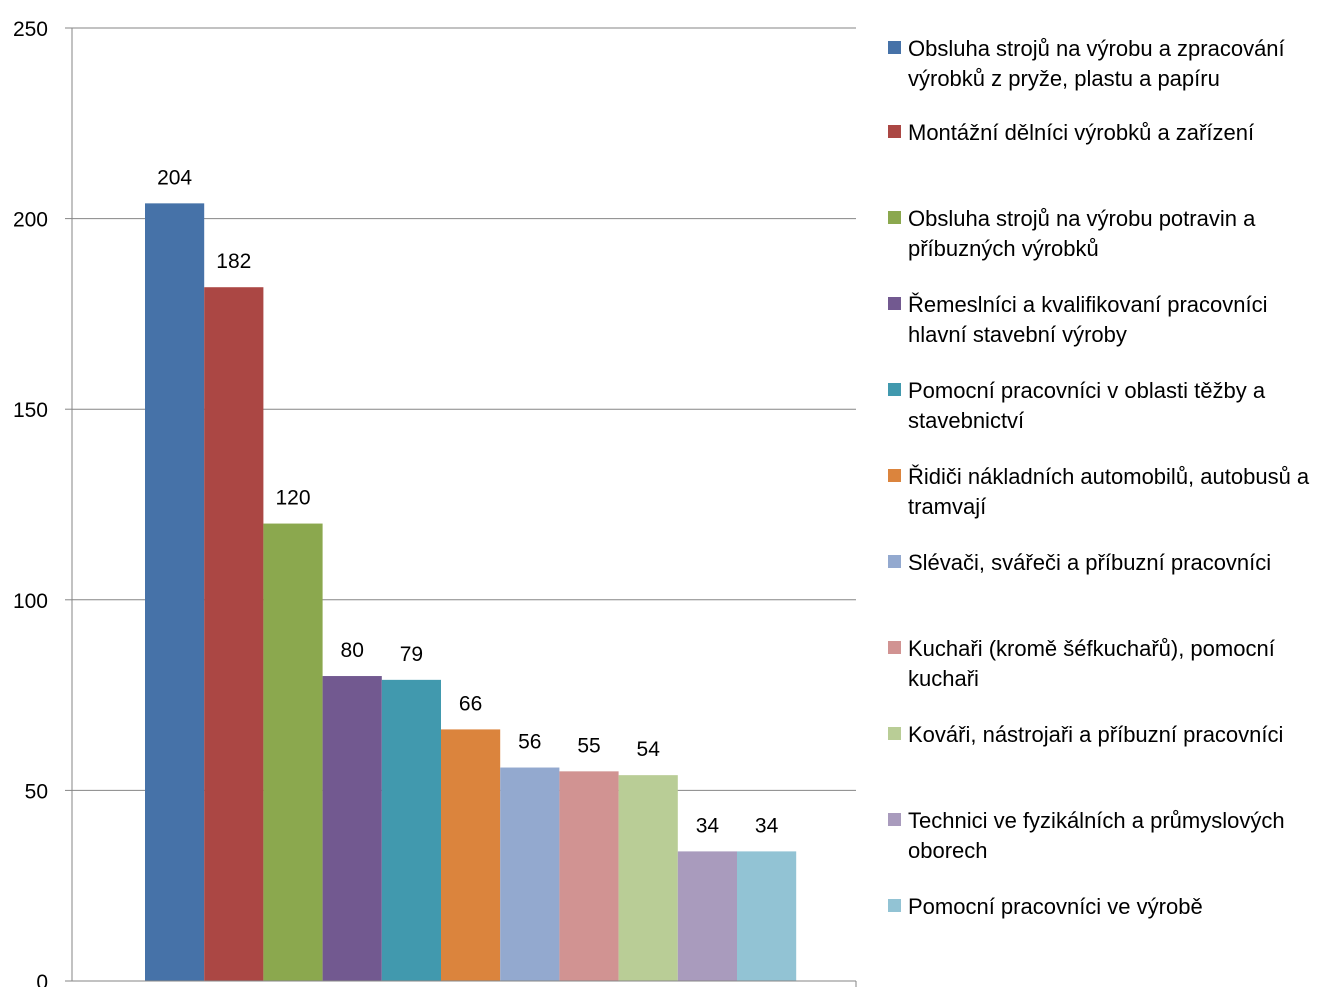  What do you see at coordinates (352, 650) in the screenshot?
I see `data-label: 80` at bounding box center [352, 650].